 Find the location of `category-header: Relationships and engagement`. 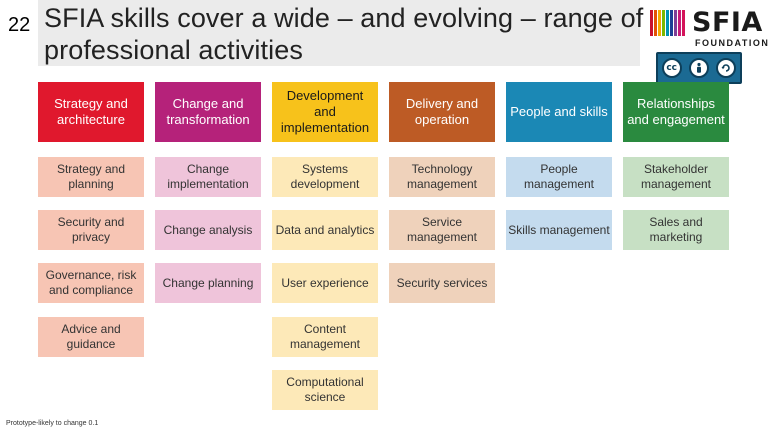

category-header: Relationships and engagement is located at coordinates (676, 112).